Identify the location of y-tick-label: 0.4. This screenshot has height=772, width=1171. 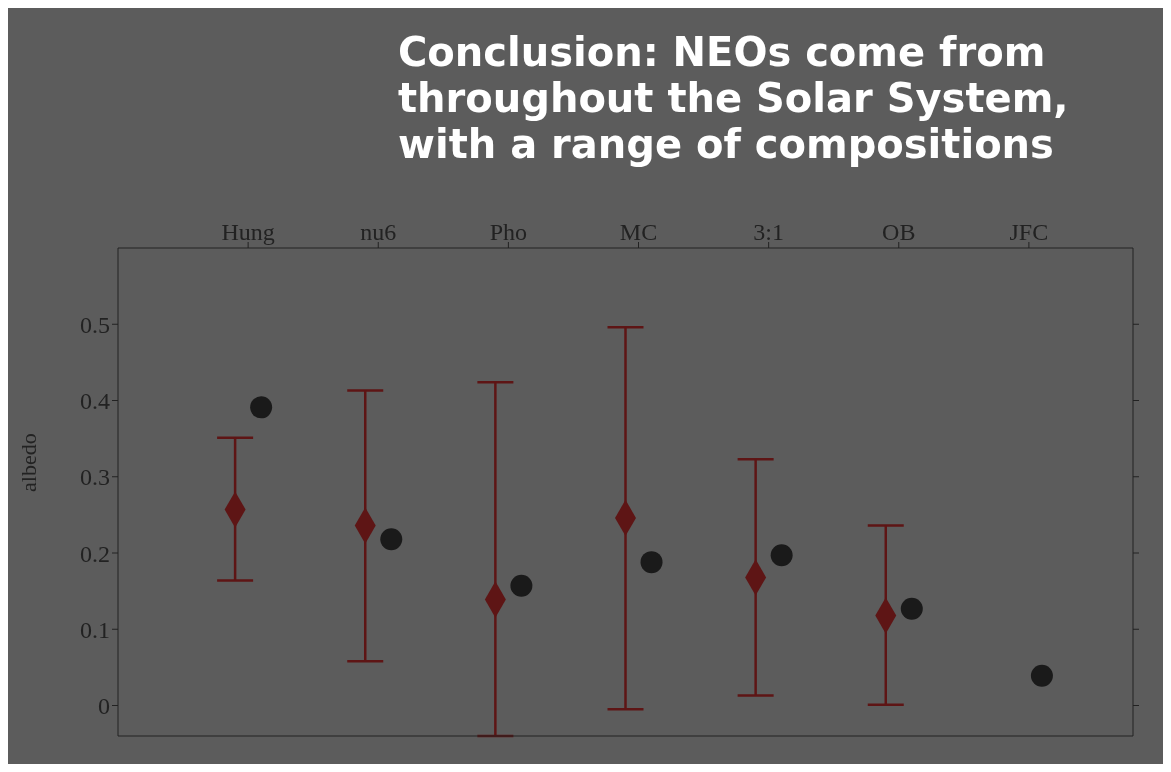
(95, 401).